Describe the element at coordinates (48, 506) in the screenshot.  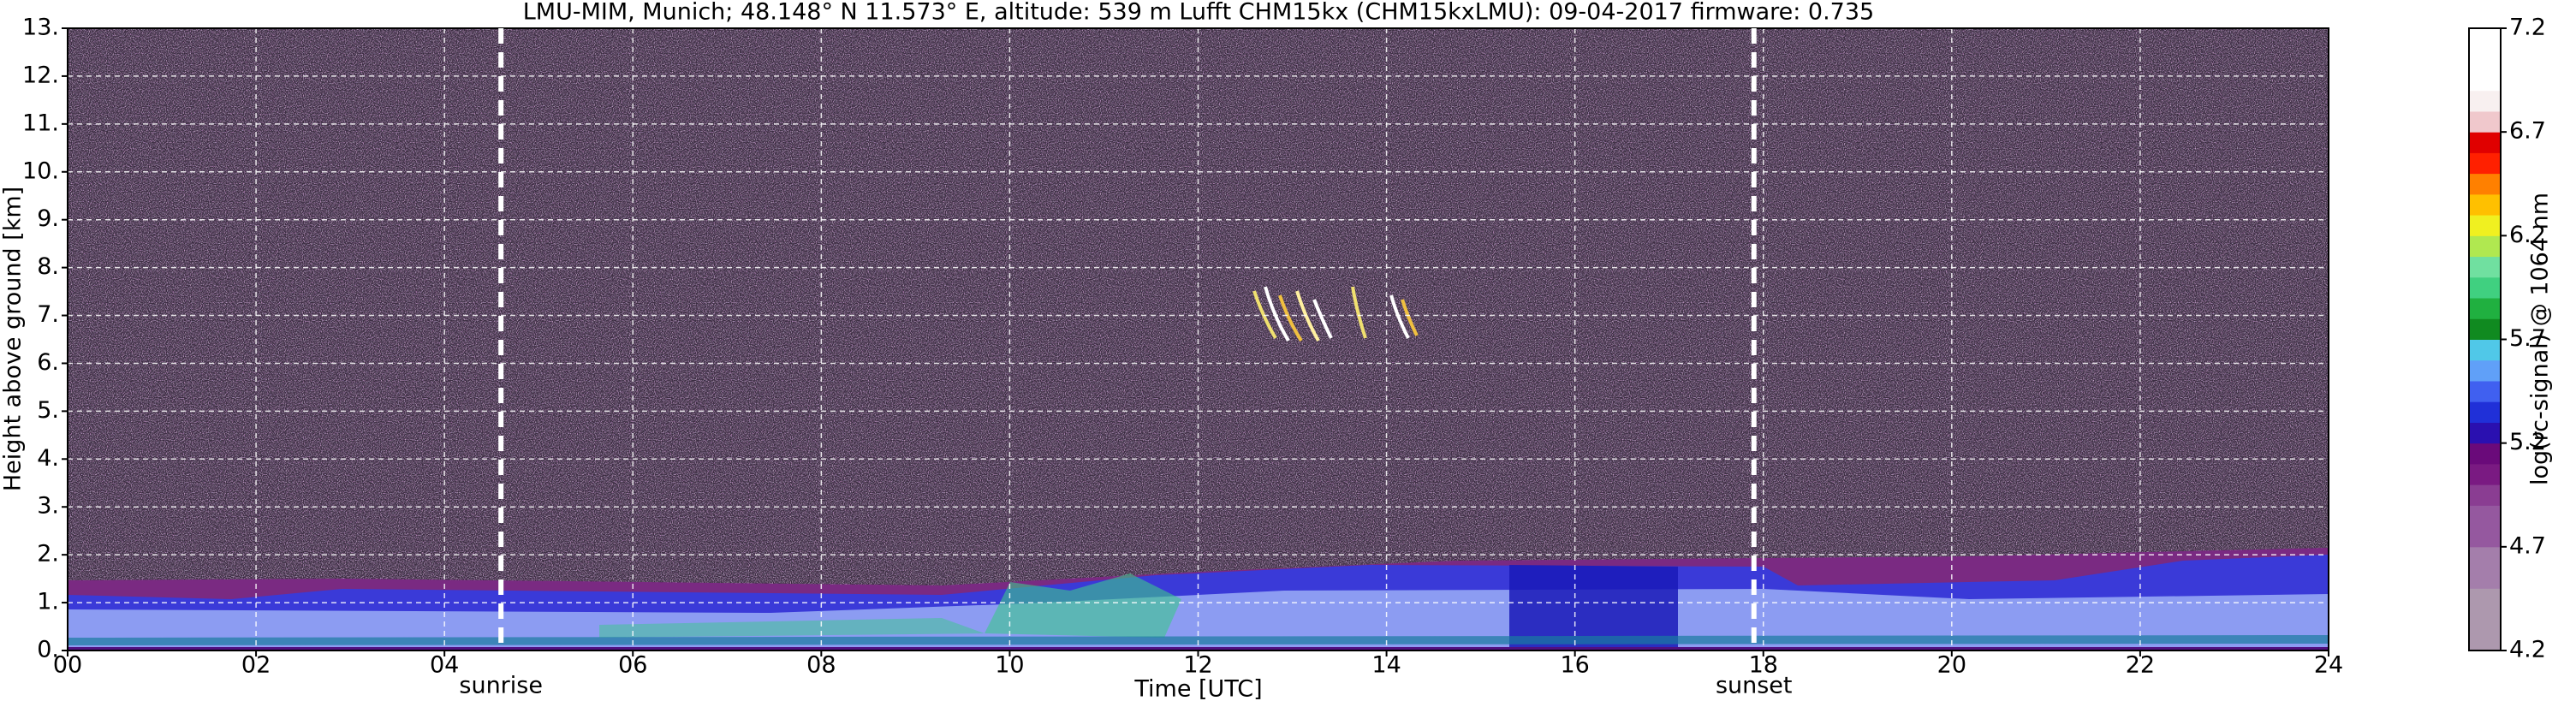
I see `y-tick-label: 3.` at that location.